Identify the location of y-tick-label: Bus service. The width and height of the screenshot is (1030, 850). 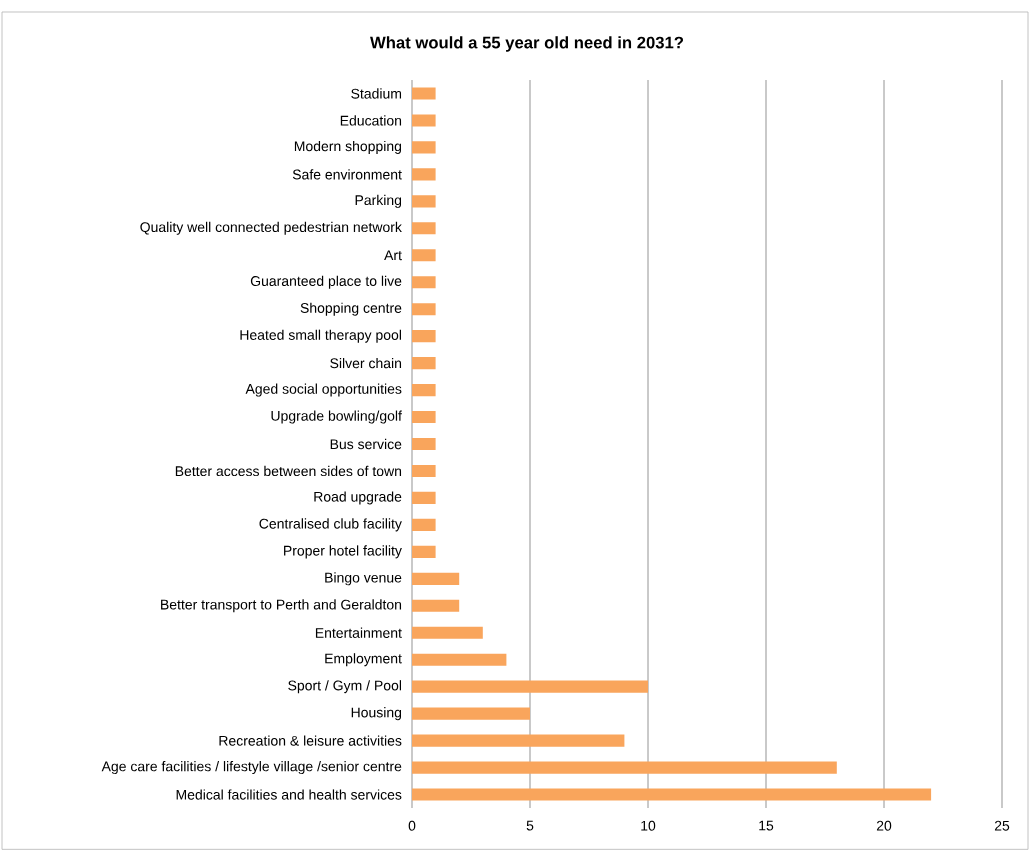
(366, 444).